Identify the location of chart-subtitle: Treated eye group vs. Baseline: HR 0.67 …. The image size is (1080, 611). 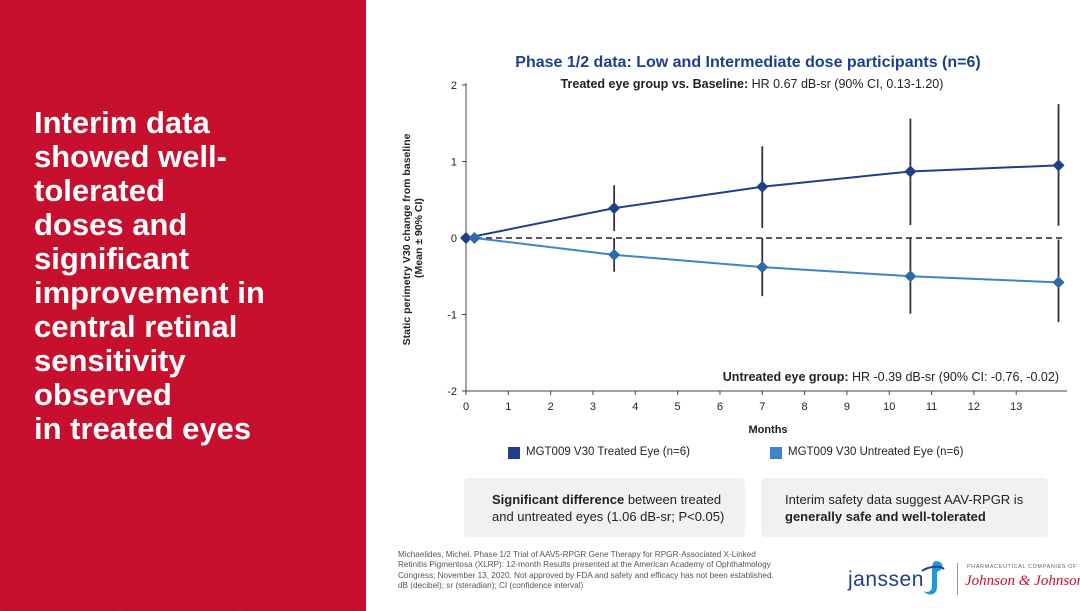
(752, 84).